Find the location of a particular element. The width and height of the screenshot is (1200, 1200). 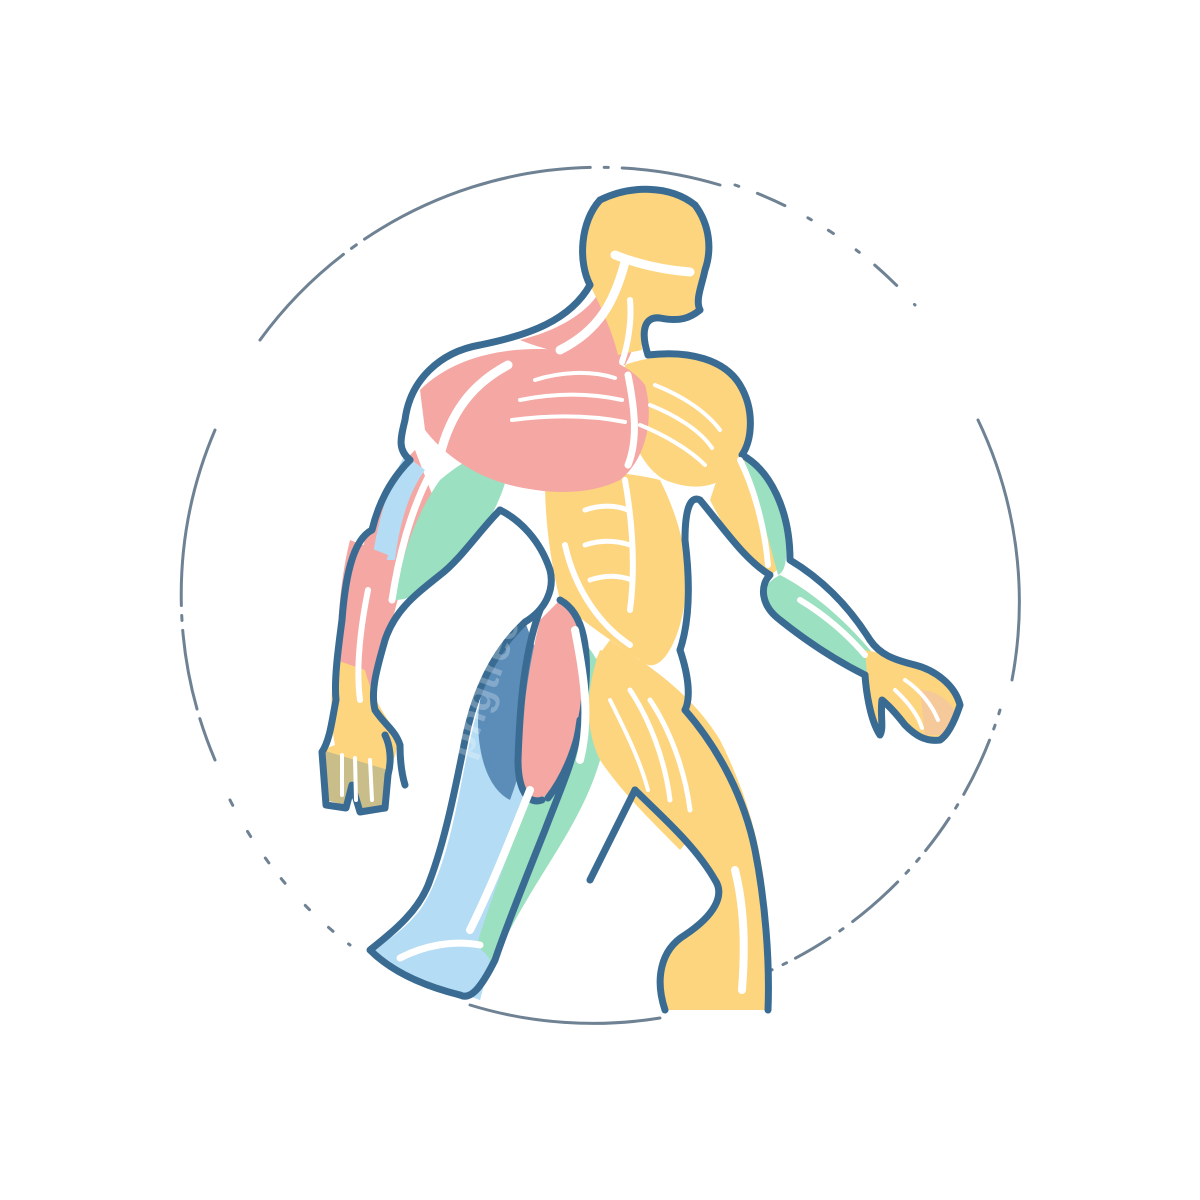

hl-abs-center is located at coordinates (629, 545).